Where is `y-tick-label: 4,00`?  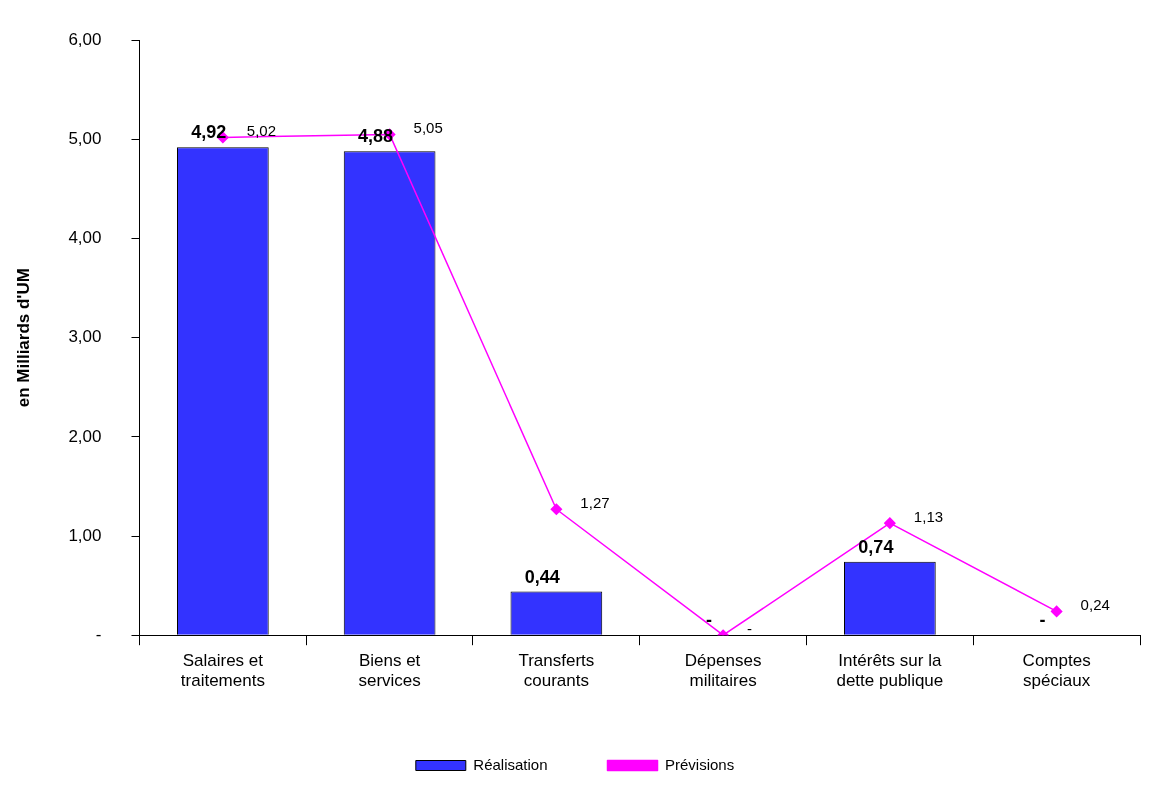 y-tick-label: 4,00 is located at coordinates (85, 238).